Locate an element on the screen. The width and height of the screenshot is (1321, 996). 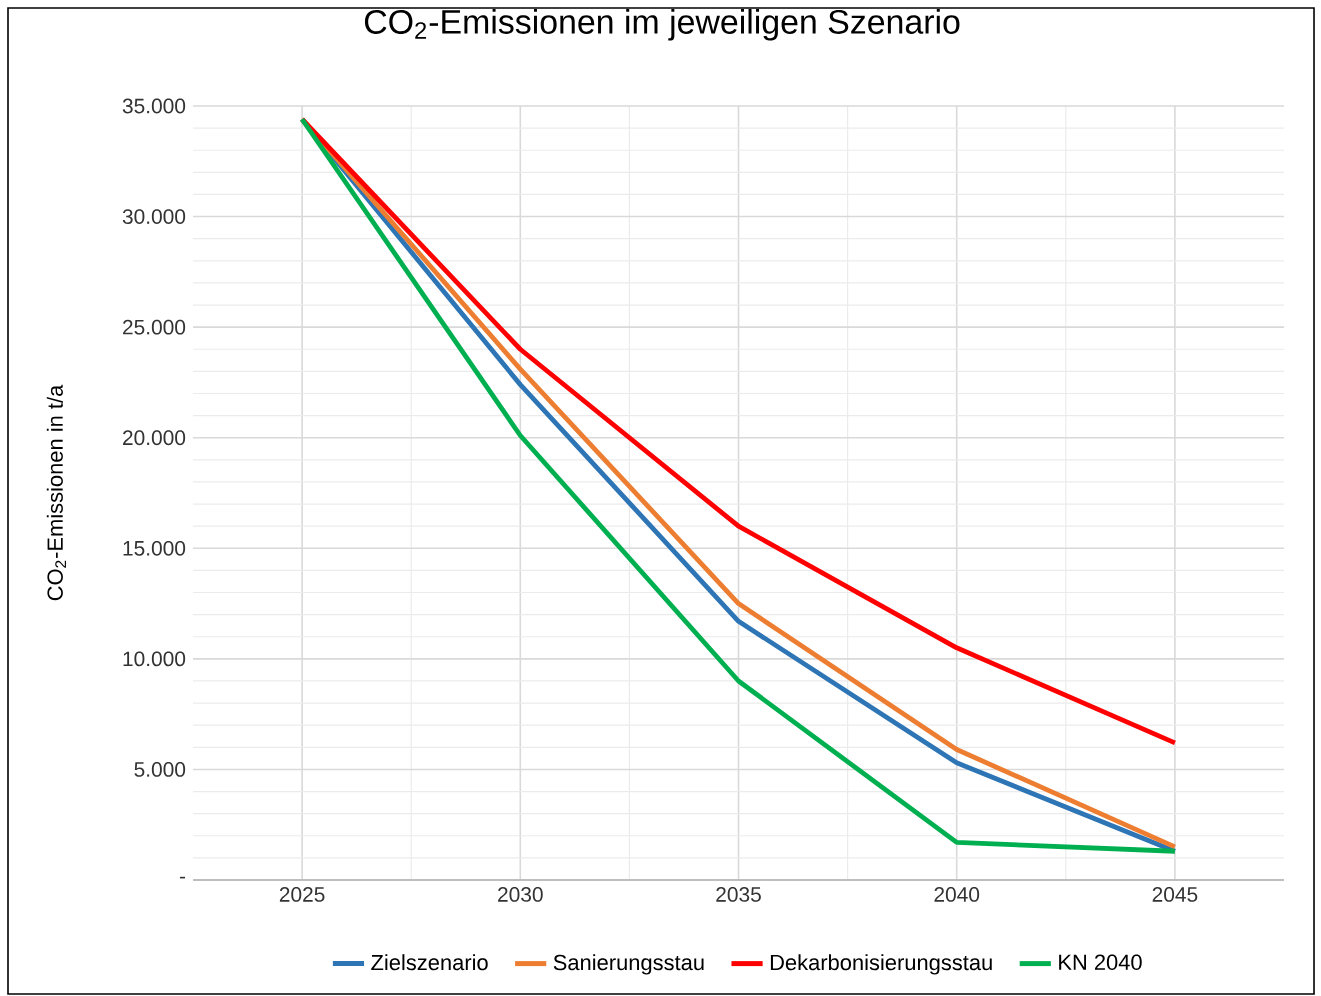
x-tick-label: 2025 is located at coordinates (302, 894).